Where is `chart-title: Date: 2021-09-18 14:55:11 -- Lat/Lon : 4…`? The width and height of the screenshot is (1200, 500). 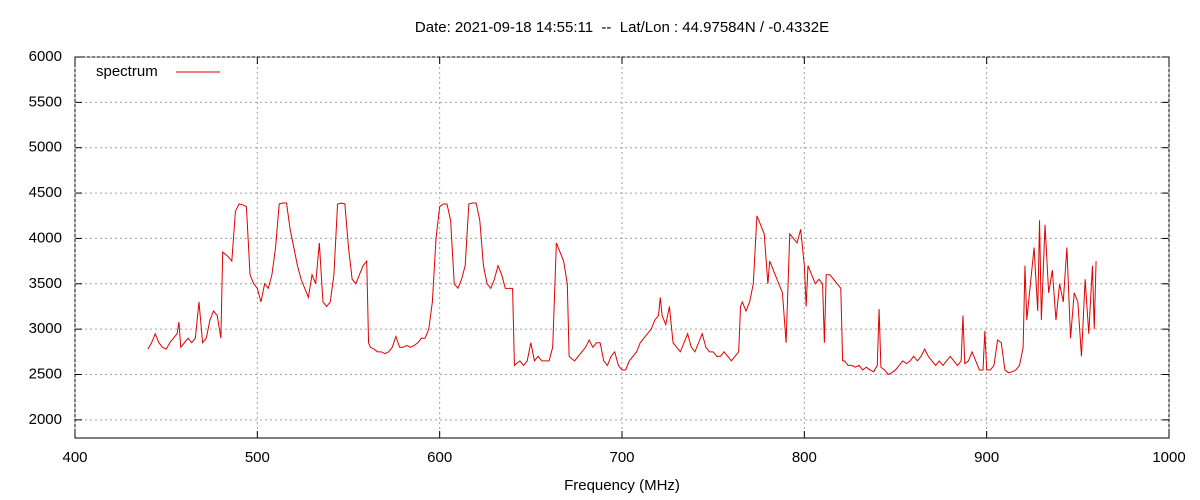 chart-title: Date: 2021-09-18 14:55:11 -- Lat/Lon : 4… is located at coordinates (622, 27).